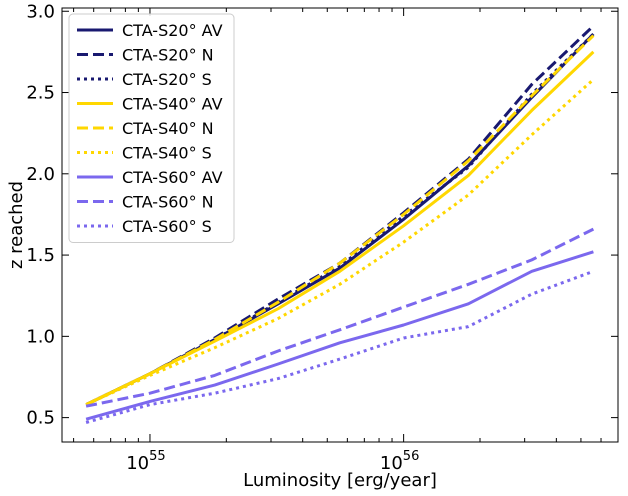  What do you see at coordinates (168, 128) in the screenshot?
I see `legend-label-4: CTA-S40° N` at bounding box center [168, 128].